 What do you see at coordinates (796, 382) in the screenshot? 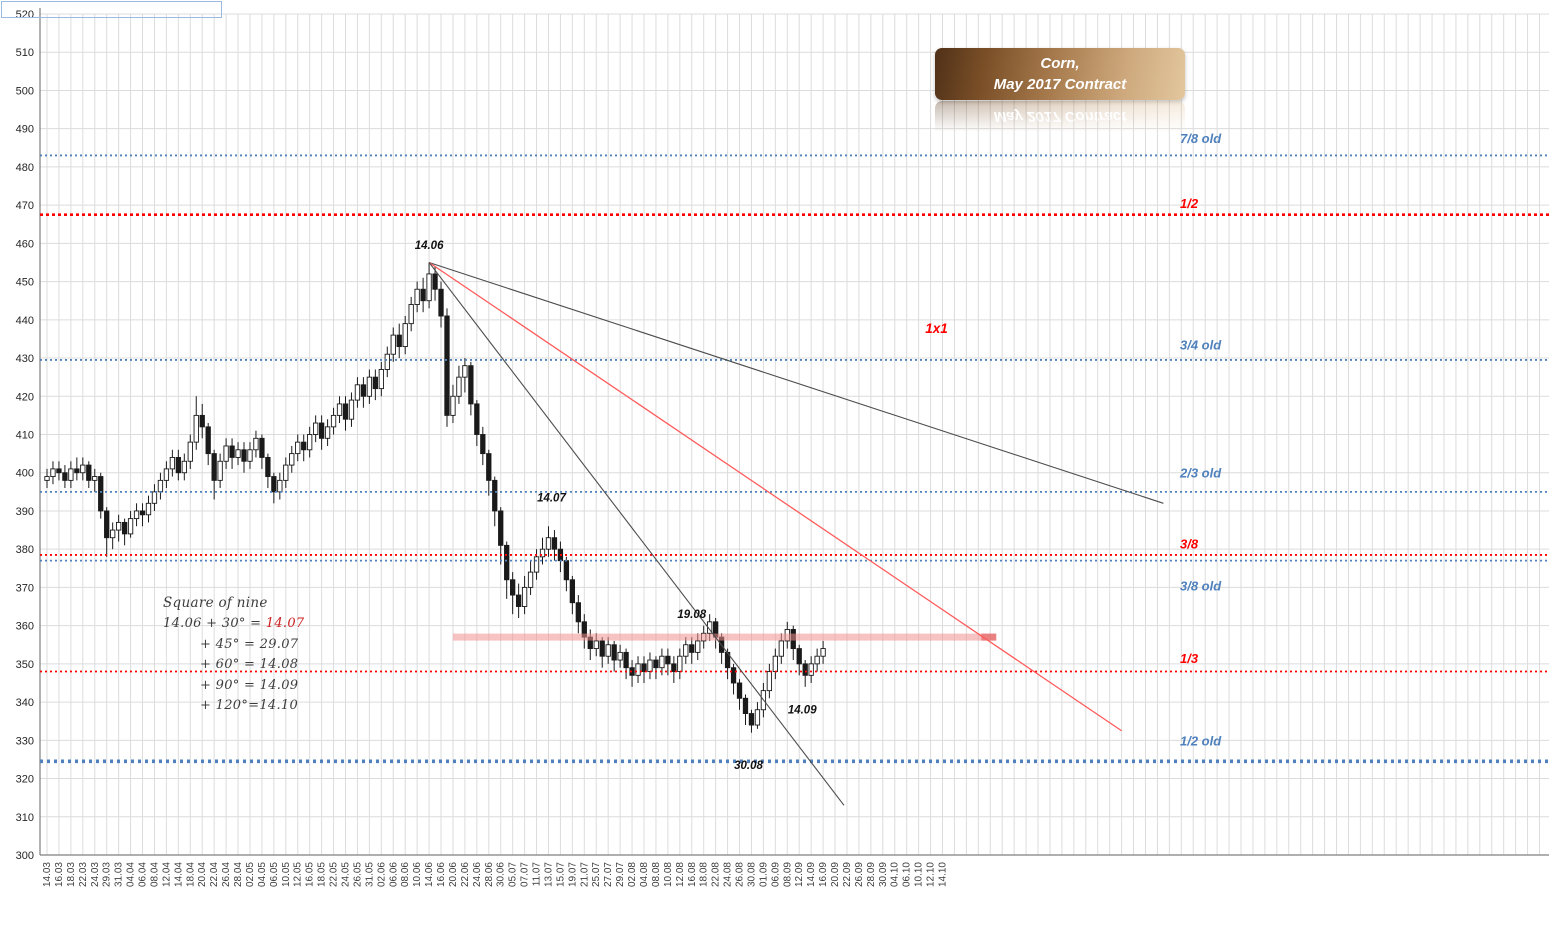
I see `gann-line-upper-black` at bounding box center [796, 382].